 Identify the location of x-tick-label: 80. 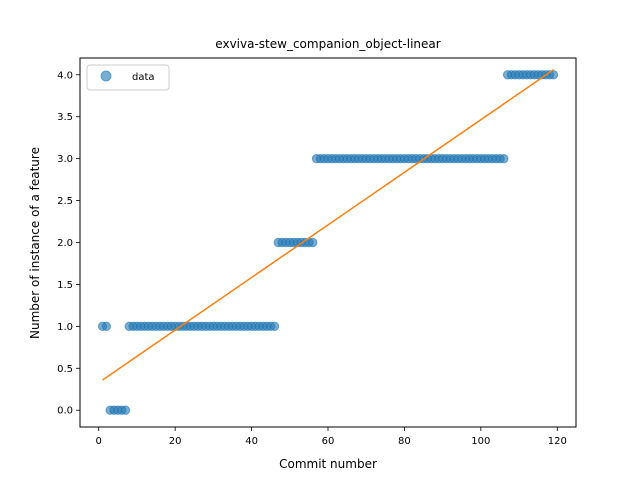
(404, 441).